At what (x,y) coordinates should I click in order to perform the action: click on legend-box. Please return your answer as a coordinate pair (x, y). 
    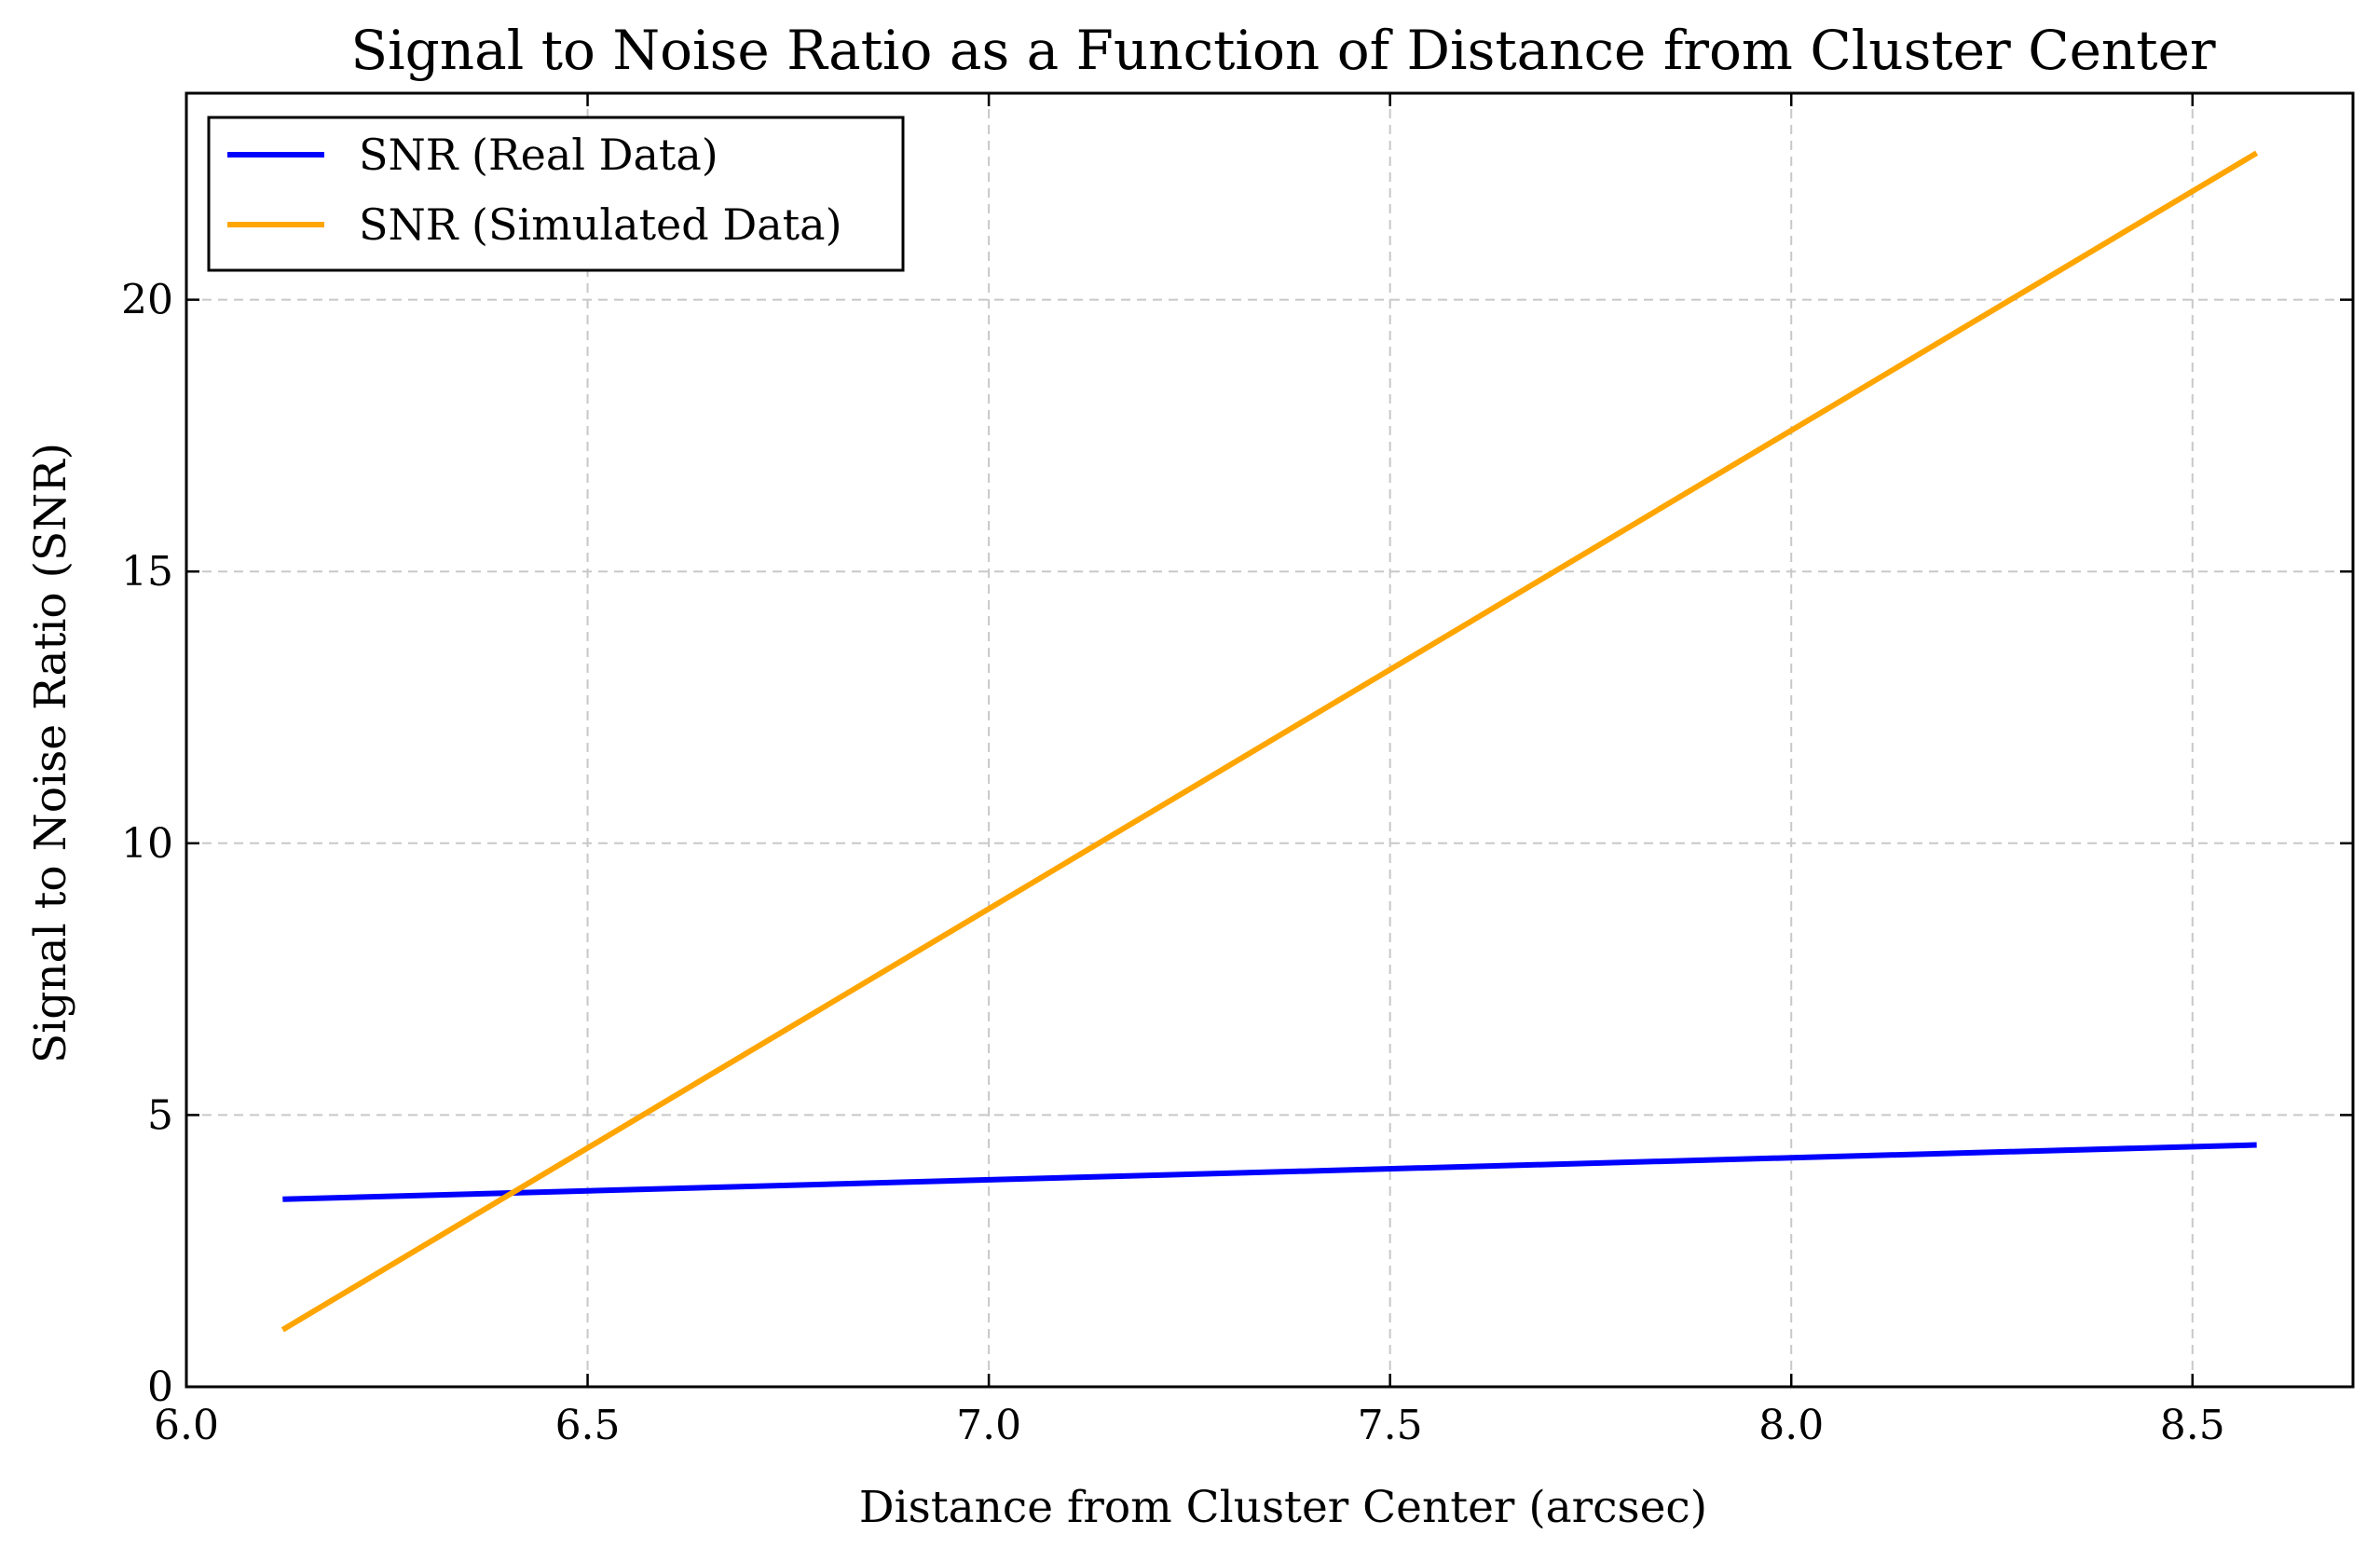
    Looking at the image, I should click on (556, 194).